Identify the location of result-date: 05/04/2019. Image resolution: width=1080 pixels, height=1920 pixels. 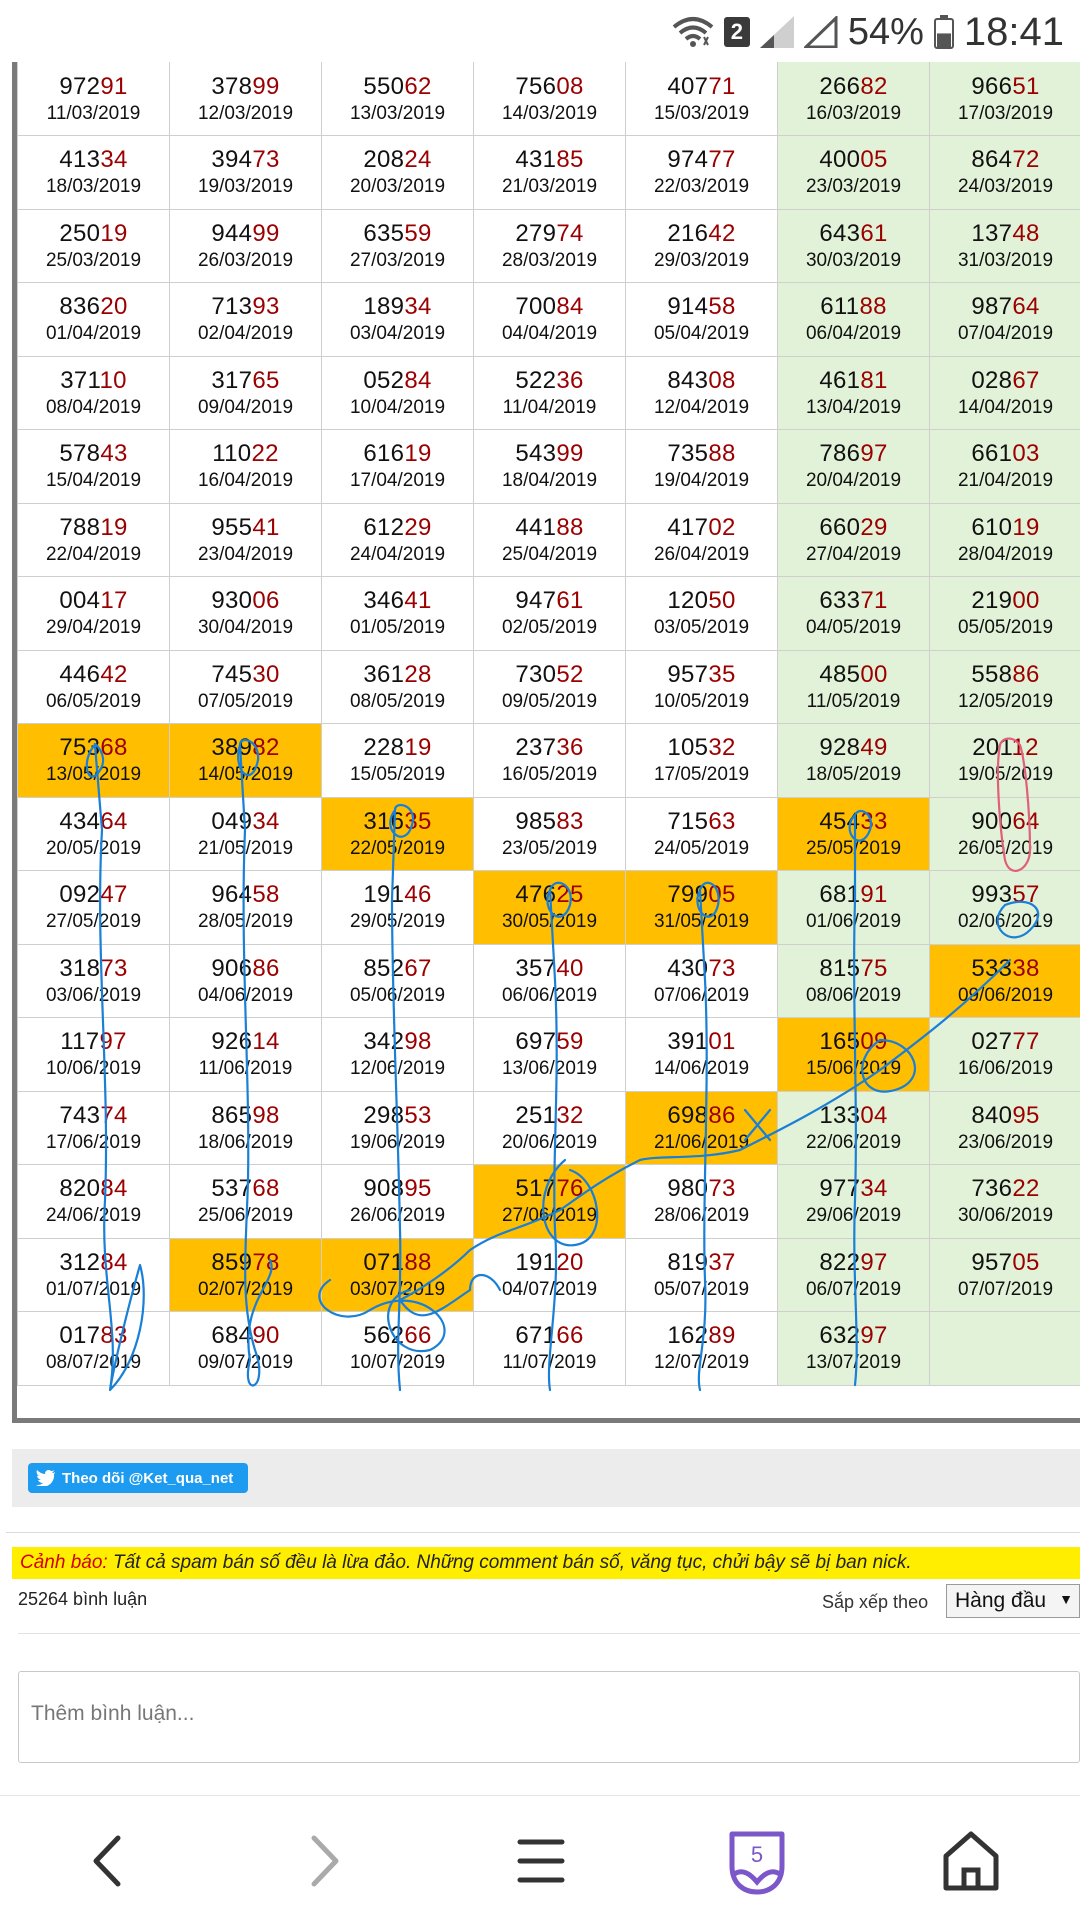
(701, 334).